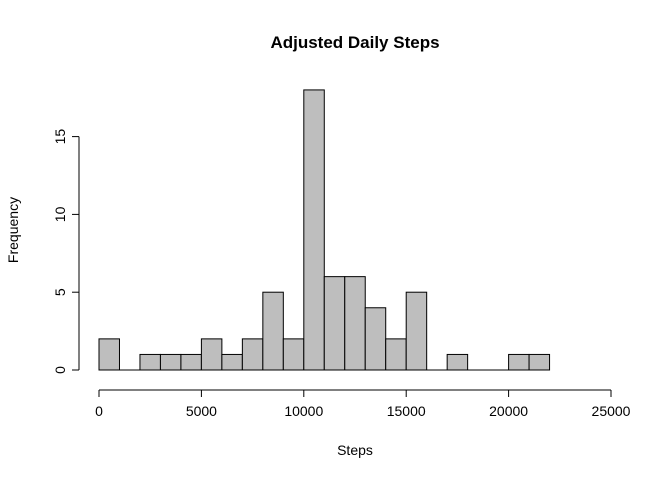 The height and width of the screenshot is (480, 672). What do you see at coordinates (60, 137) in the screenshot?
I see `y-tick-label-3: 15` at bounding box center [60, 137].